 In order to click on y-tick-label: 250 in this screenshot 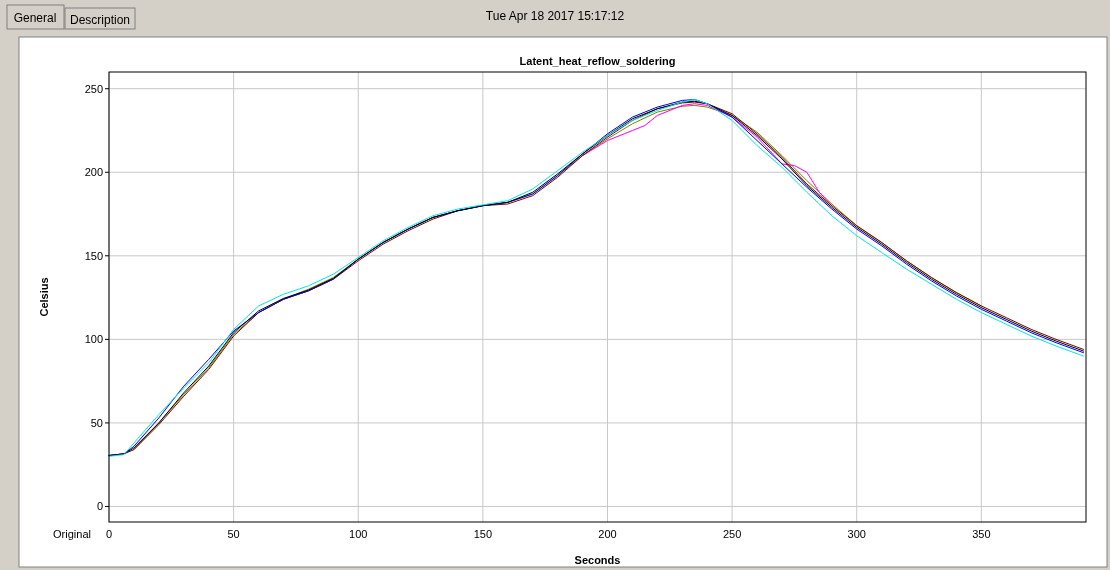, I will do `click(93, 88)`.